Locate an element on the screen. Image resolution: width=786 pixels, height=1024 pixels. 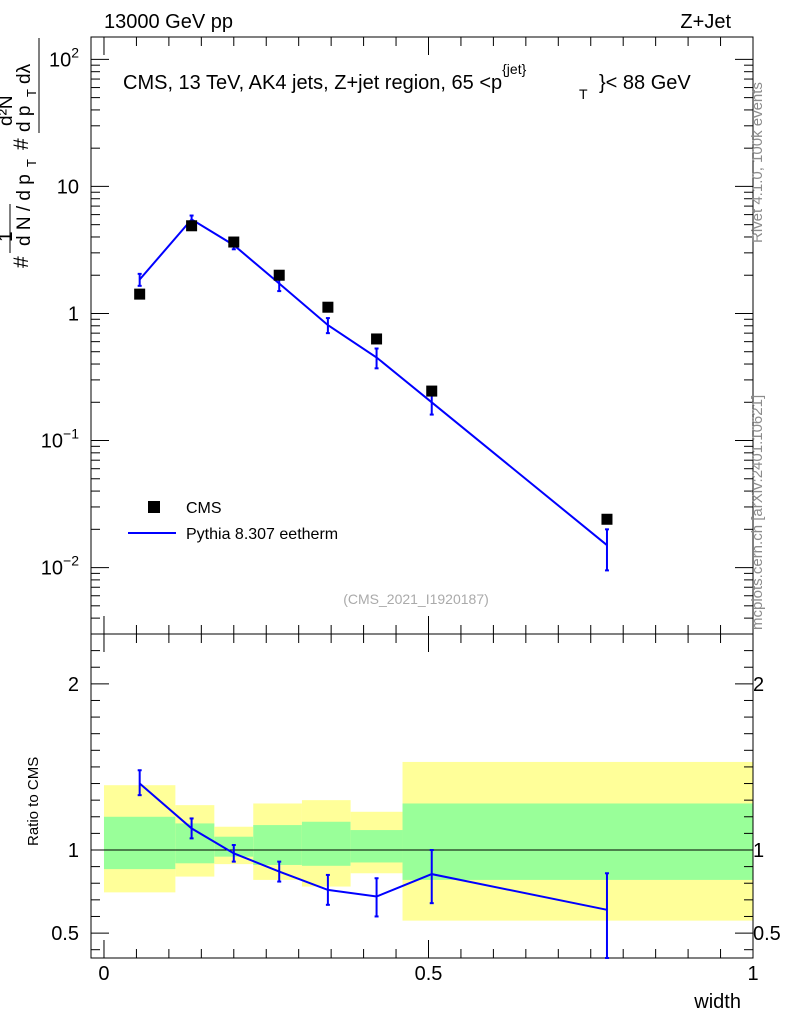
ratio-ytick-label-right: 0.5 is located at coordinates (767, 934).